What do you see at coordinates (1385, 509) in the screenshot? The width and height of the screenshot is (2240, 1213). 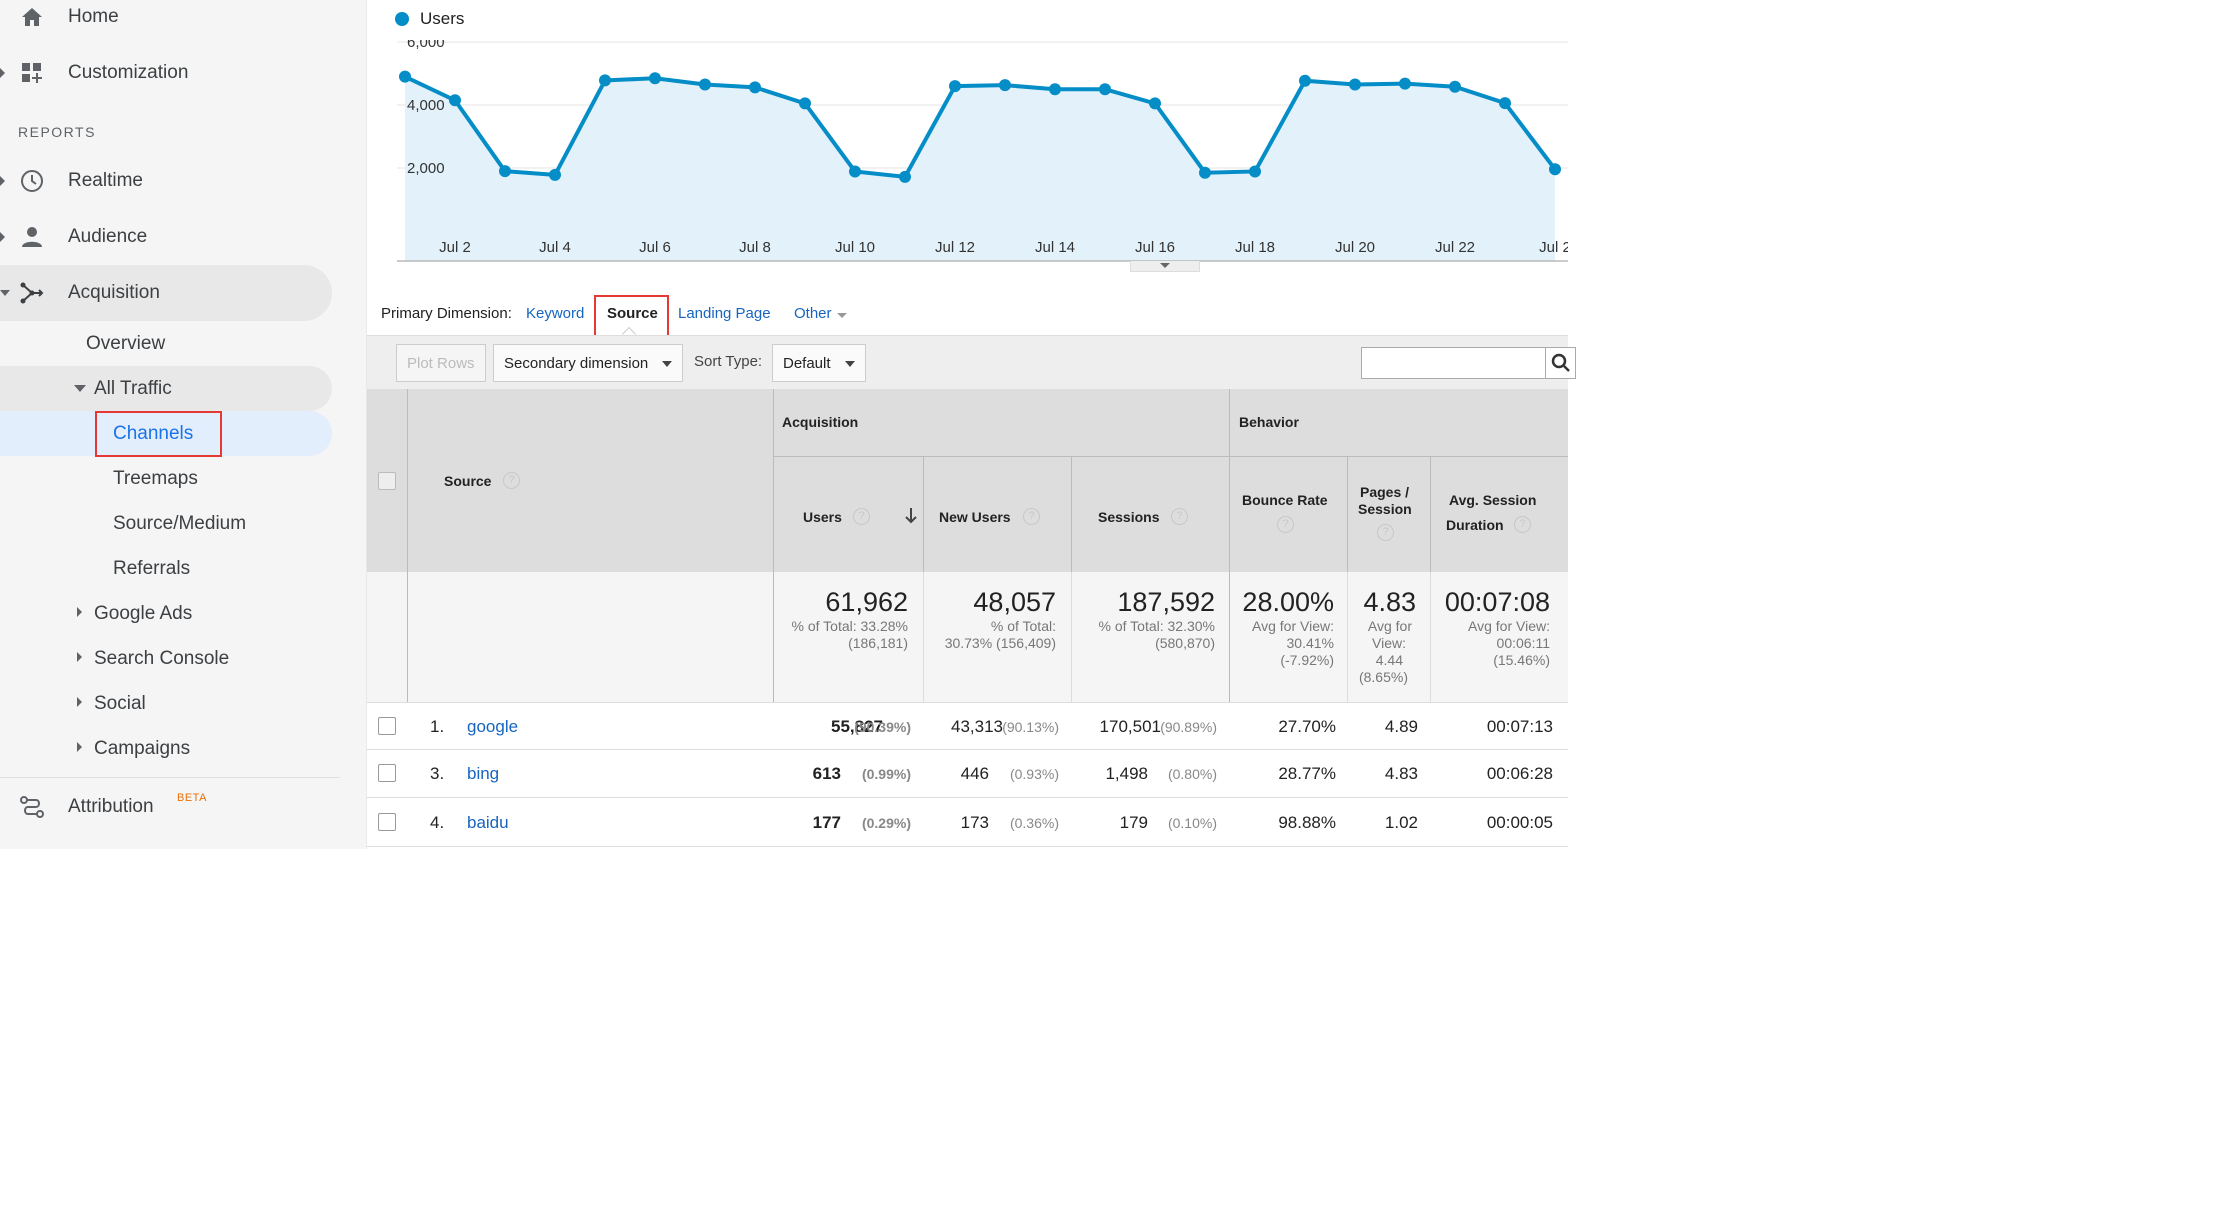 I see `pages-session-header-line2: Session` at bounding box center [1385, 509].